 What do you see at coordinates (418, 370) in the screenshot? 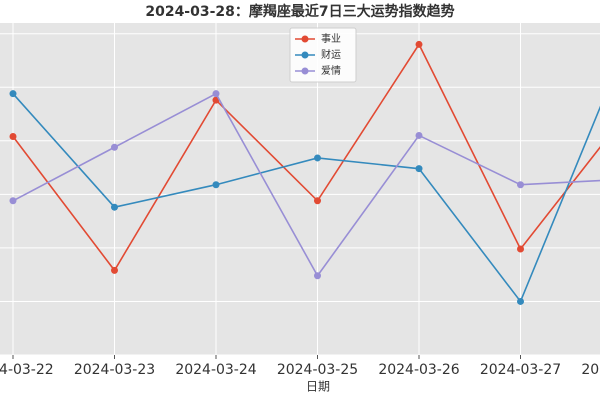
I see `x-tick-label: 2024-03-26` at bounding box center [418, 370].